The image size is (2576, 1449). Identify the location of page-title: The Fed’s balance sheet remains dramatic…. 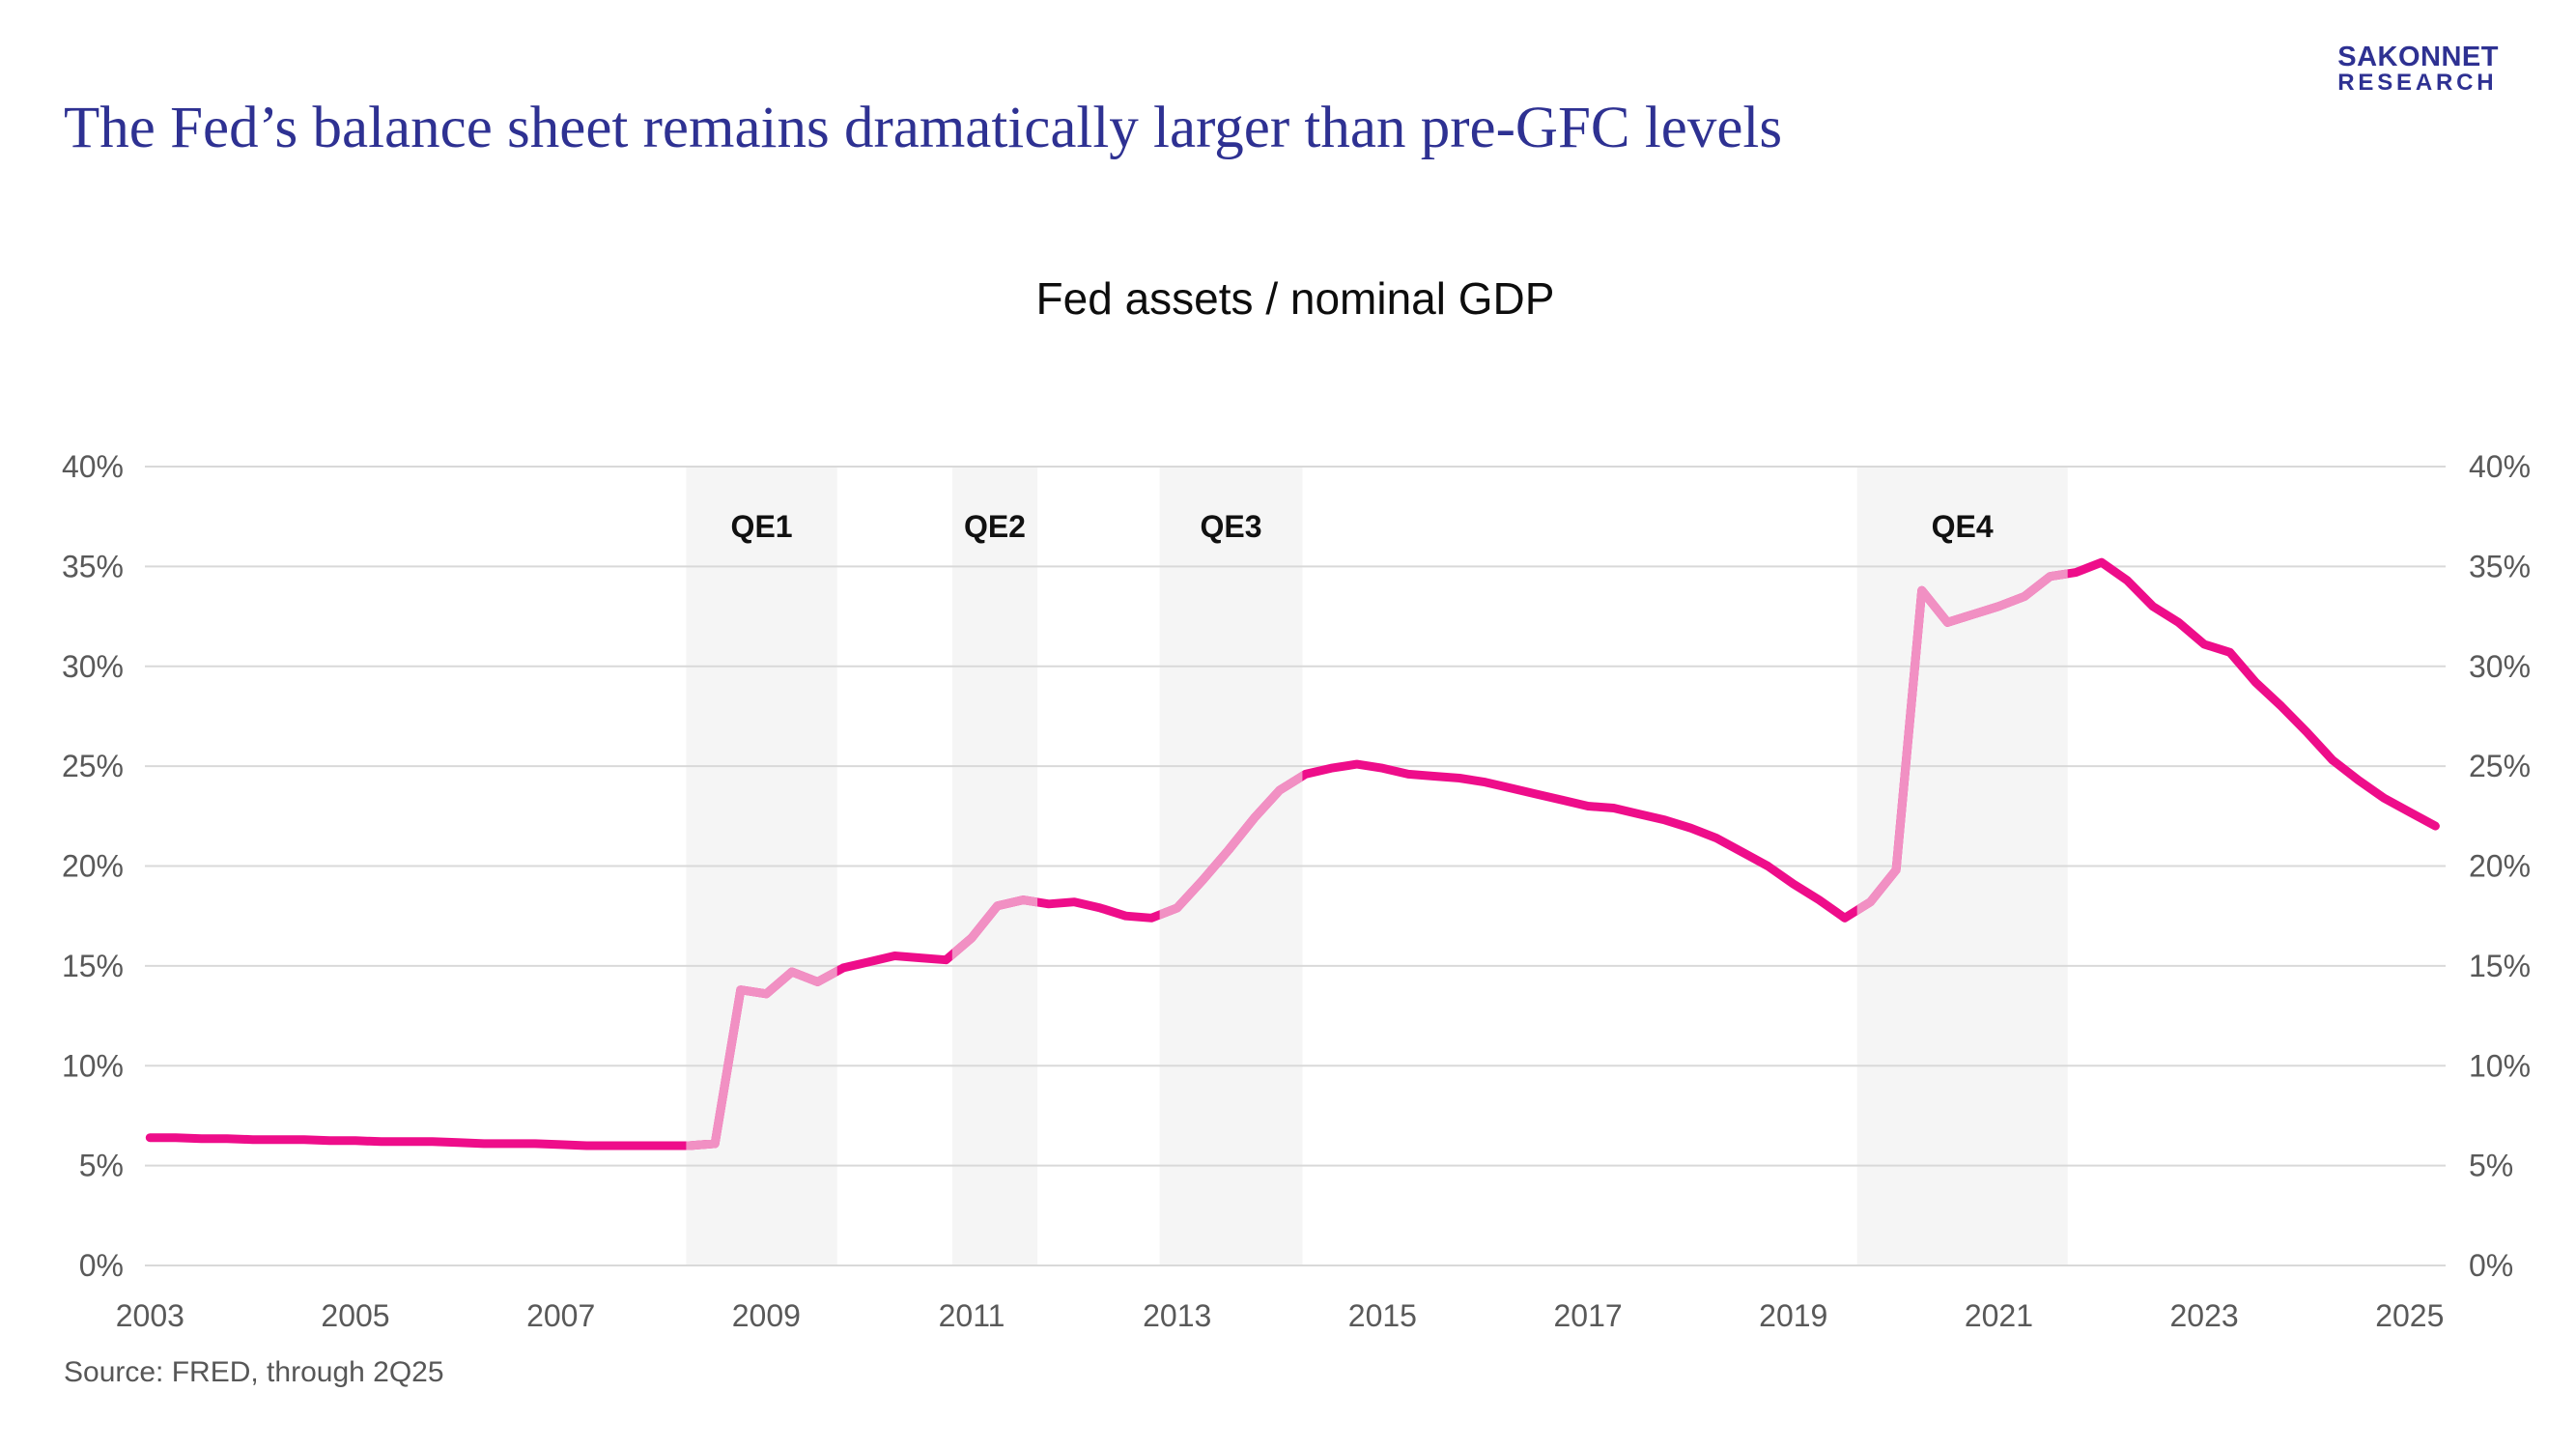
(923, 128).